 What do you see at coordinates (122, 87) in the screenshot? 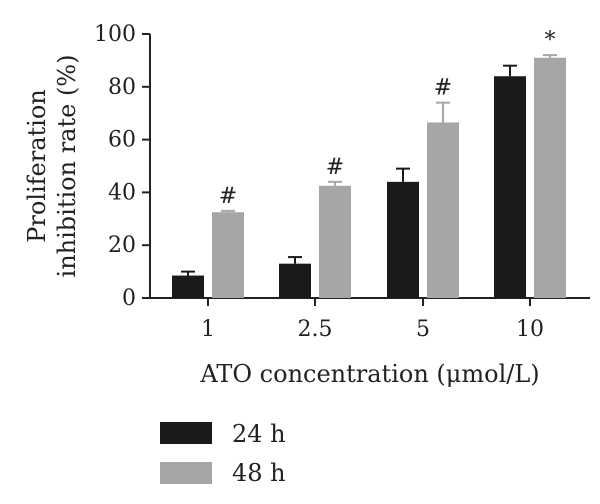
I see `y-tick-label: 80` at bounding box center [122, 87].